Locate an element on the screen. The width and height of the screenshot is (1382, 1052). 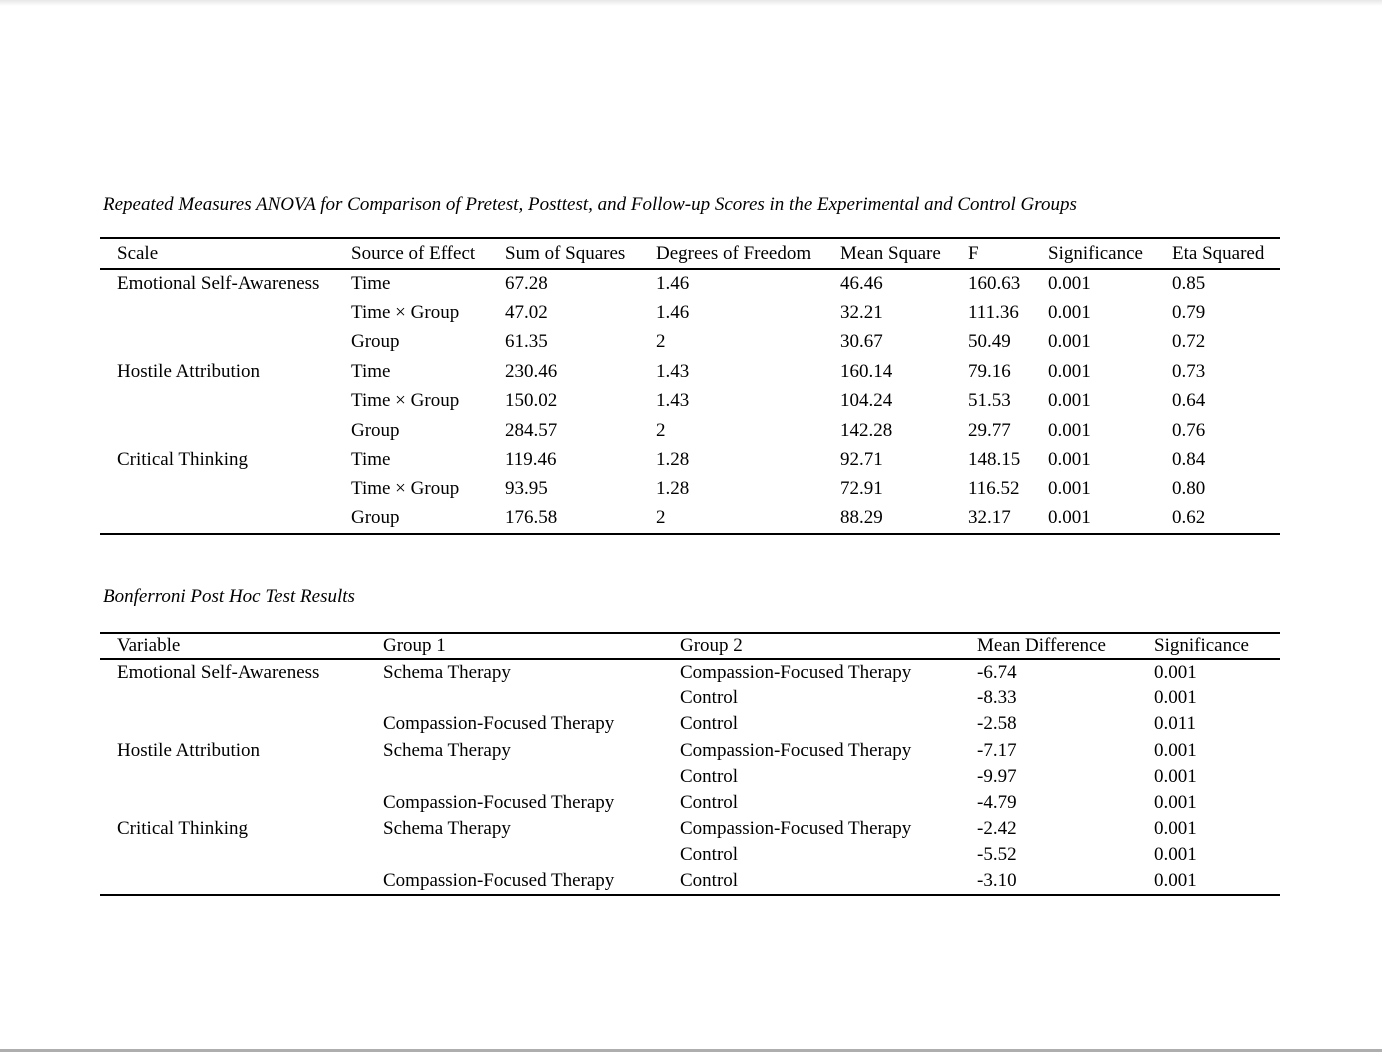
posthoc-table-title: Bonferroni Post Hoc Test Results is located at coordinates (229, 596).